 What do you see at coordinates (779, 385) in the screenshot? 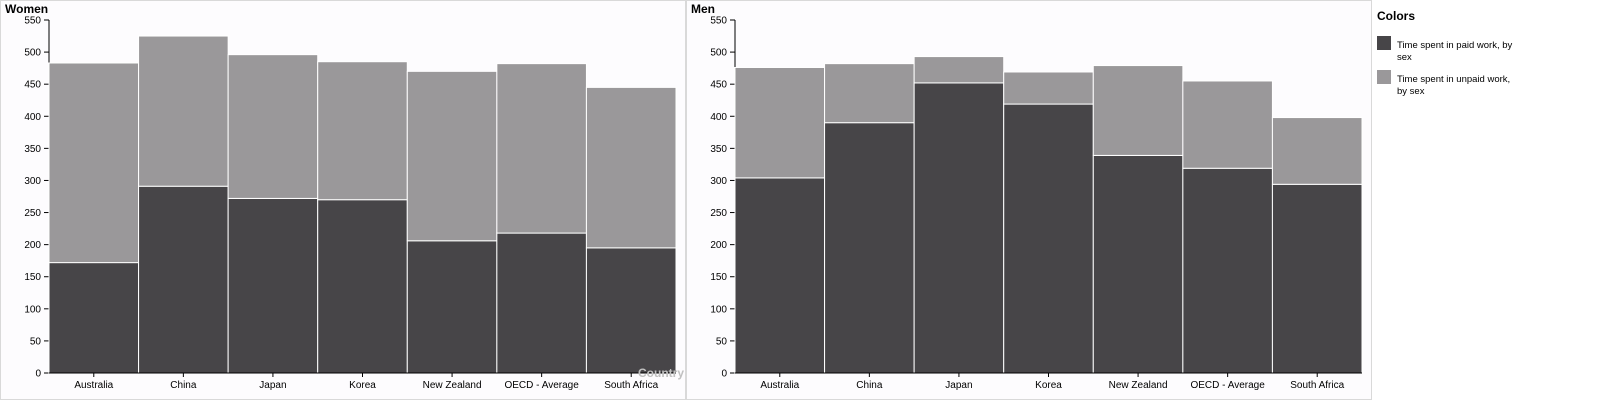
I see `men-x-tick-label: Australia` at bounding box center [779, 385].